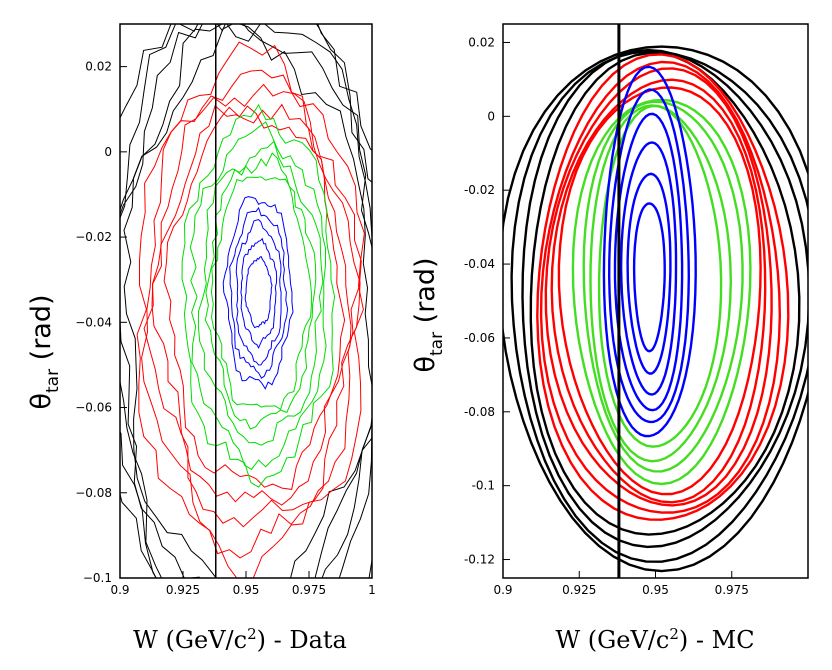 This screenshot has height=670, width=832. I want to click on data-xtick-label: 0.925, so click(183, 590).